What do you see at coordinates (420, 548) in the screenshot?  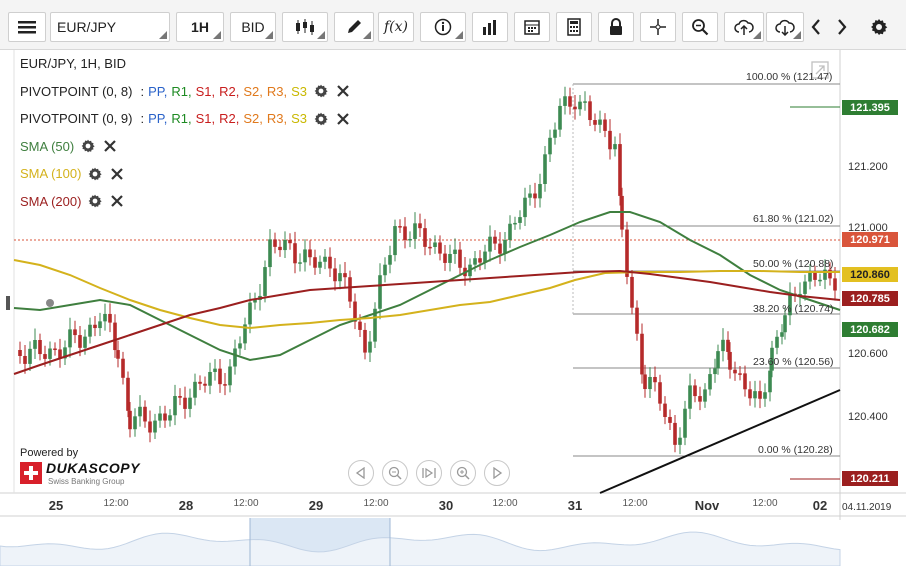 I see `navigator-series` at bounding box center [420, 548].